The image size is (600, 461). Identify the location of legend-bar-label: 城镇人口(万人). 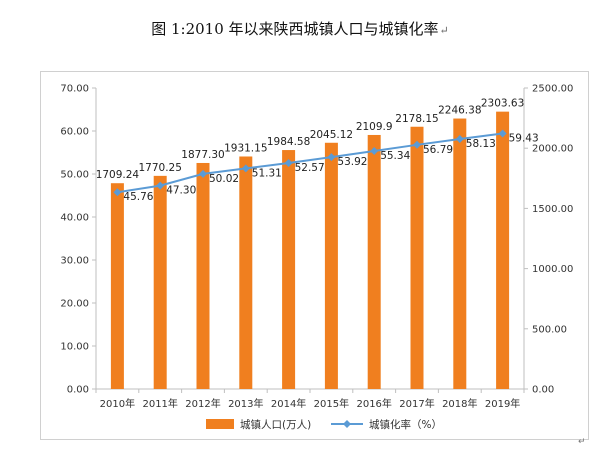
(275, 424).